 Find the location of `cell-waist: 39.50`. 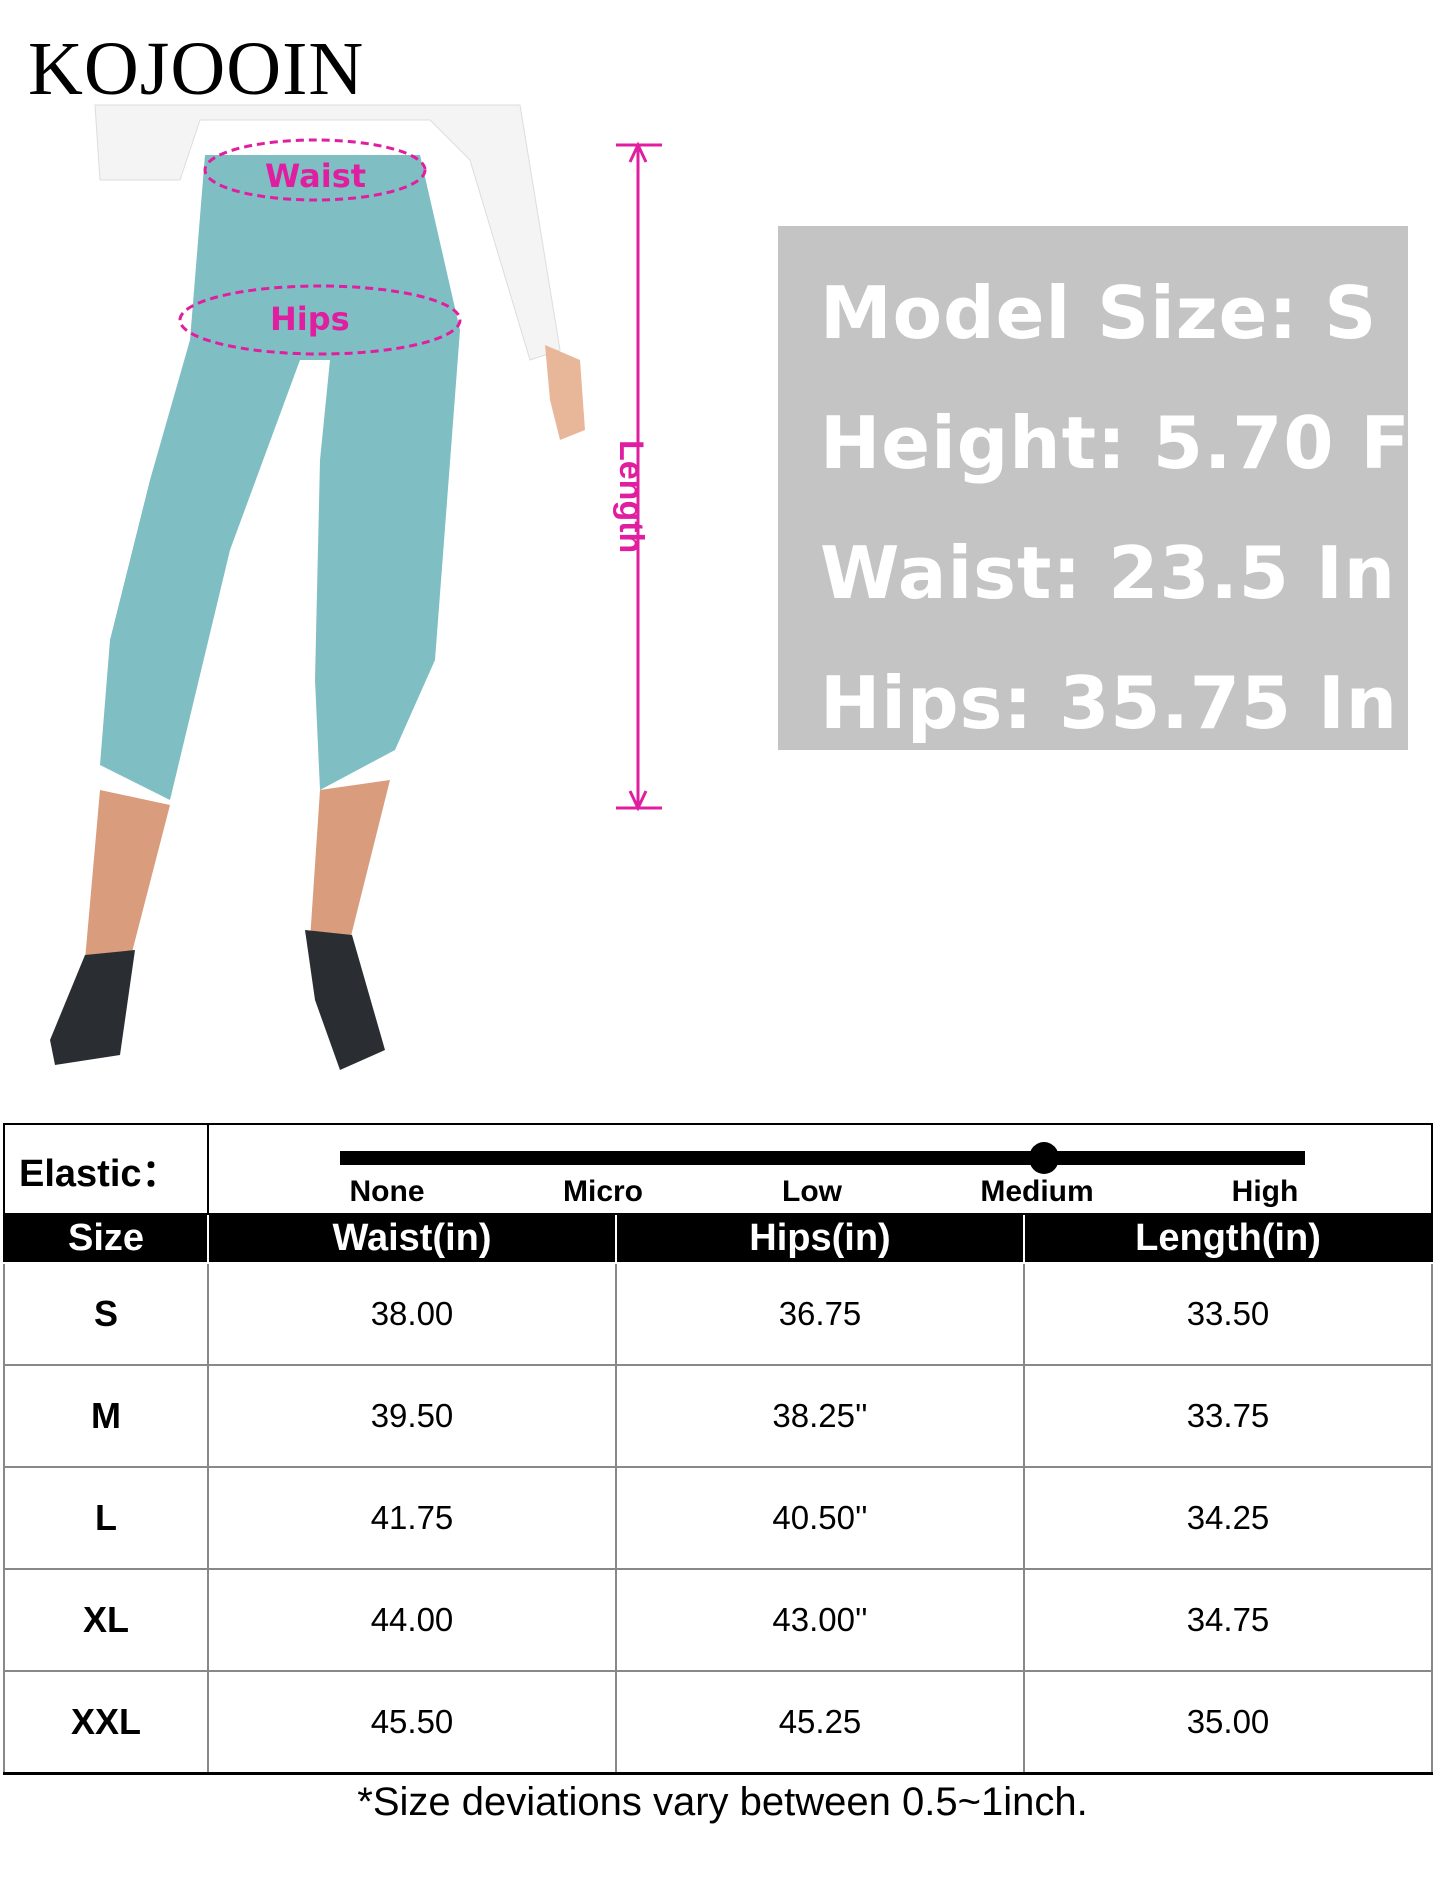

cell-waist: 39.50 is located at coordinates (412, 1416).